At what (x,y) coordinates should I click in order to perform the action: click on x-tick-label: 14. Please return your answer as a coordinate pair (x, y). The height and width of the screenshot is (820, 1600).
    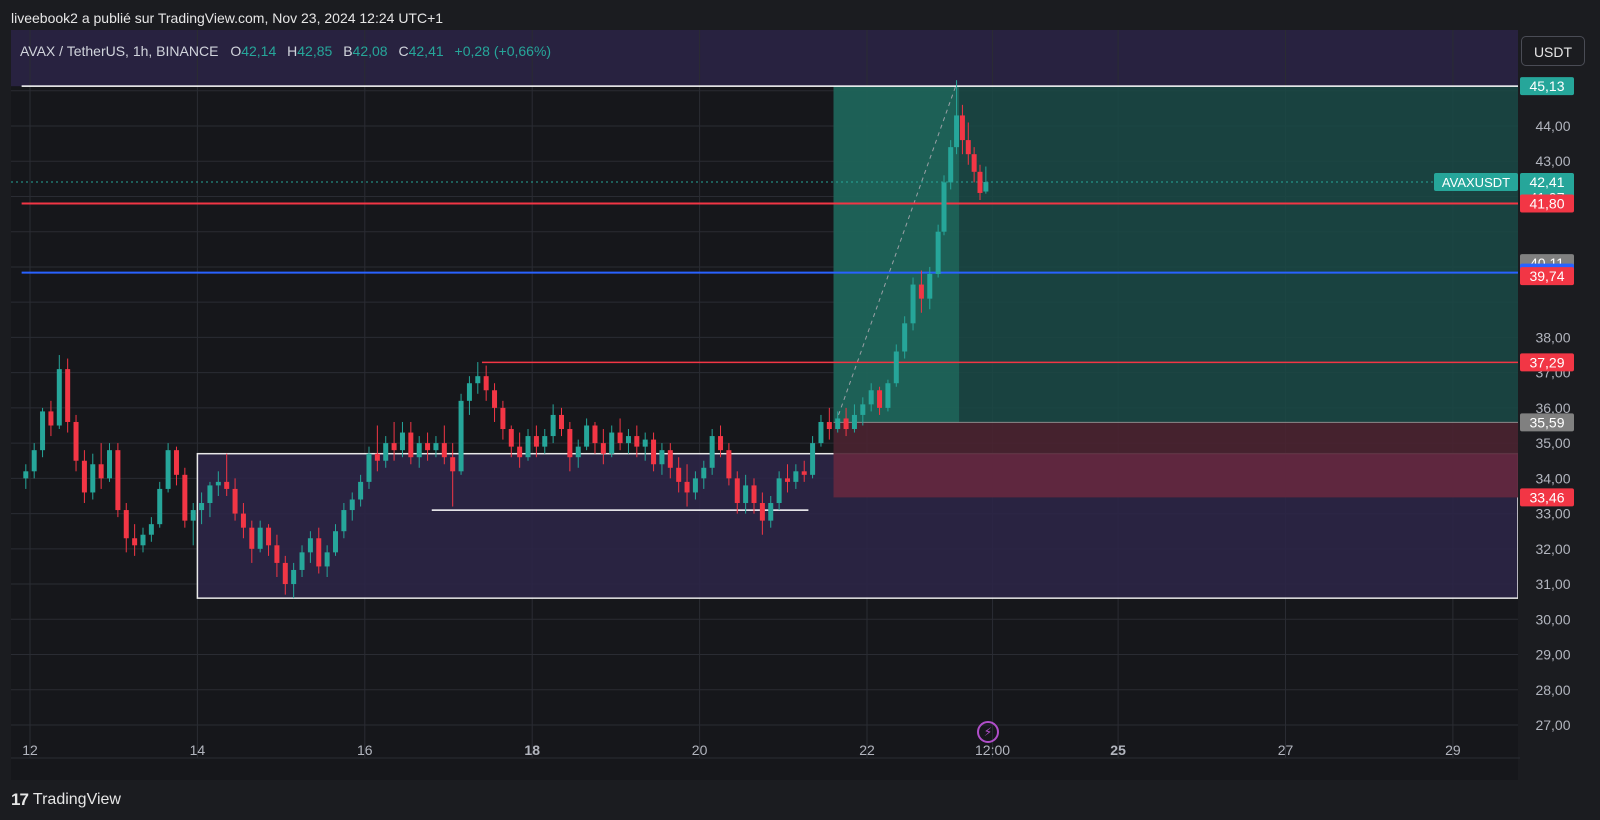
    Looking at the image, I should click on (198, 750).